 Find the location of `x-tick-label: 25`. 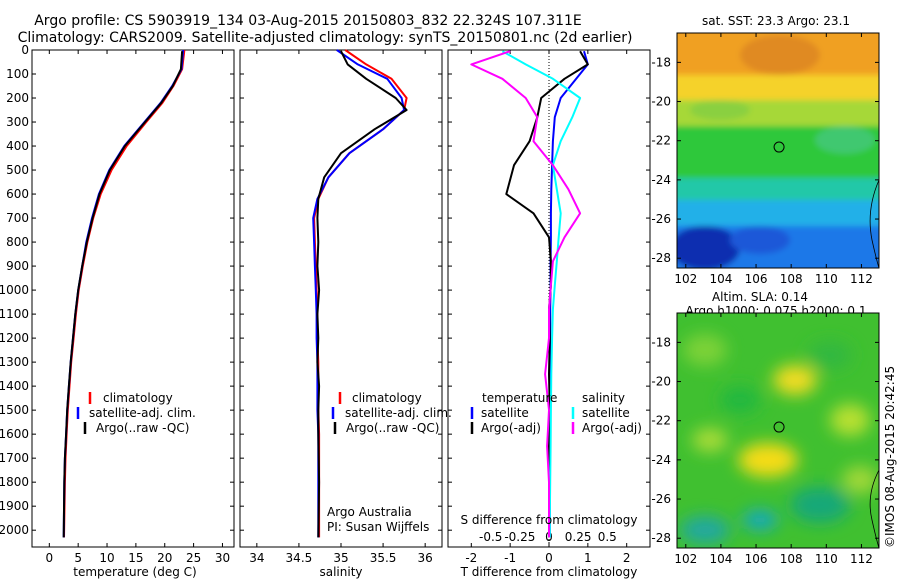

x-tick-label: 25 is located at coordinates (193, 558).